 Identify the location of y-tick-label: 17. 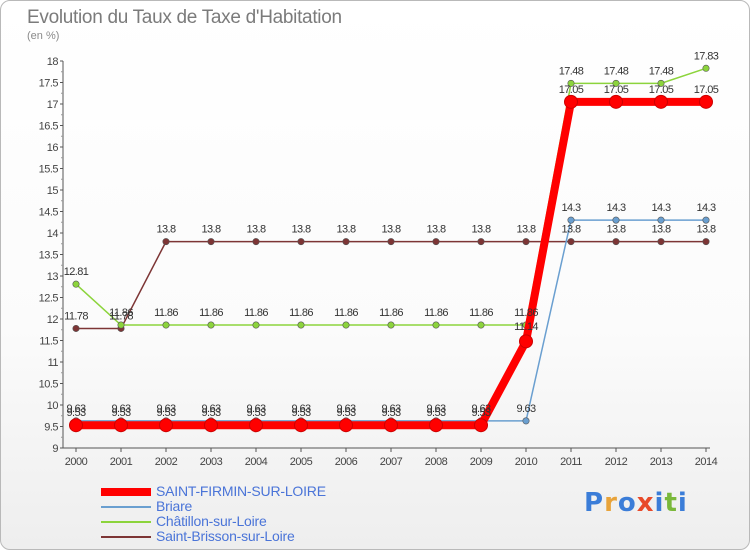
(53, 105).